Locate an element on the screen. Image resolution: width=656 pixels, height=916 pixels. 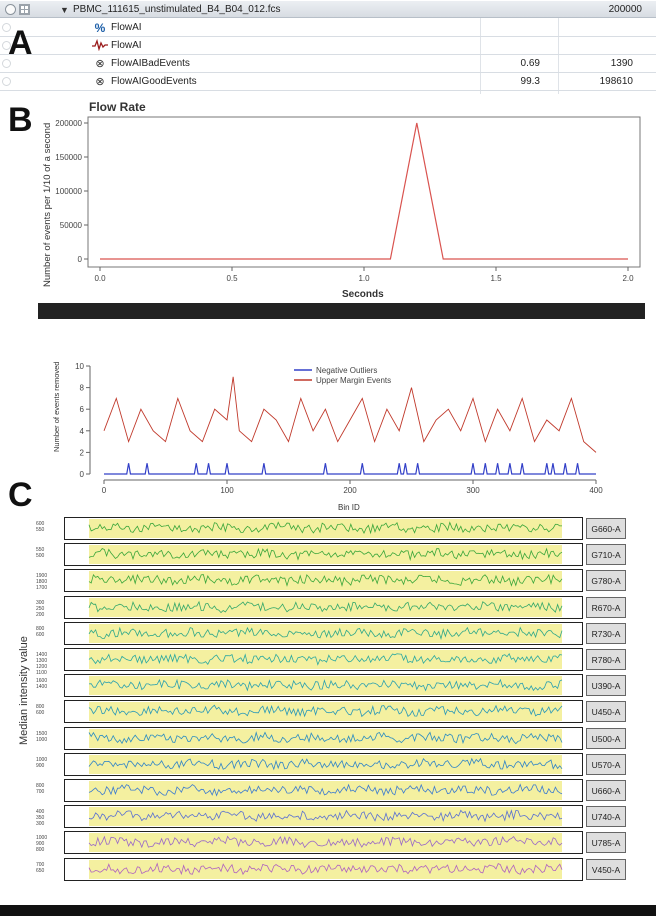
grid-icon is located at coordinates (24, 9).